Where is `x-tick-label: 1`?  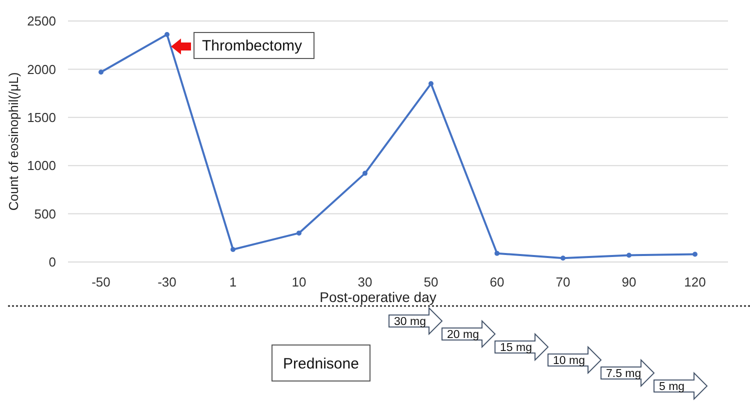 x-tick-label: 1 is located at coordinates (233, 282).